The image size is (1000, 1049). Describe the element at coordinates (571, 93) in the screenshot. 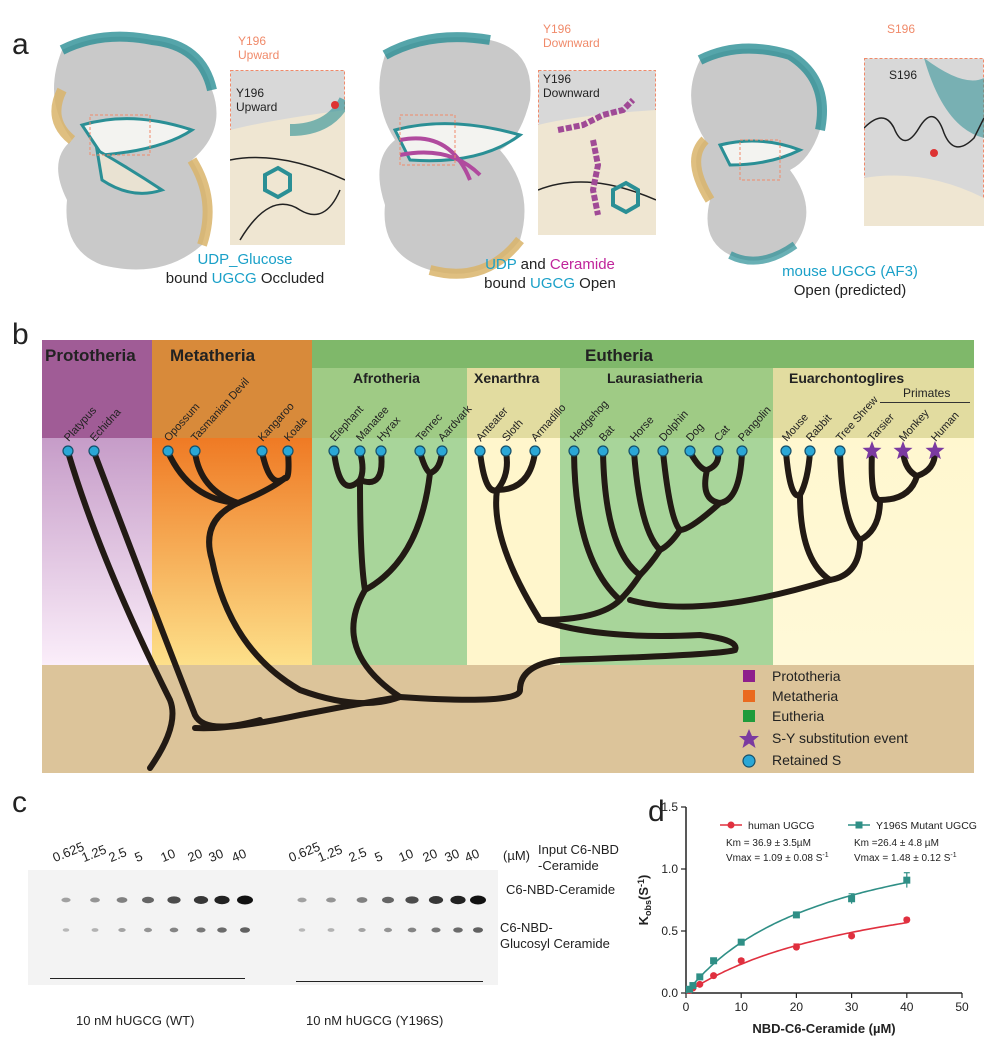

I see `struct2-zoom-label-line2: Downward` at that location.